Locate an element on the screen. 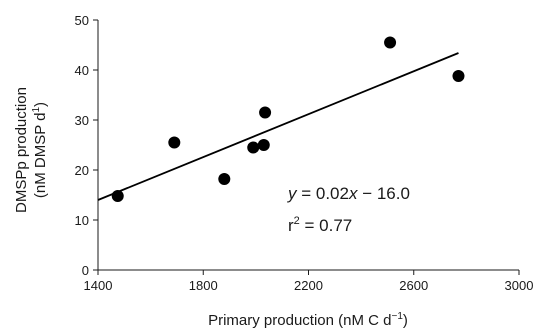  regression-equation: y = 0.02x − 16.0 is located at coordinates (348, 193).